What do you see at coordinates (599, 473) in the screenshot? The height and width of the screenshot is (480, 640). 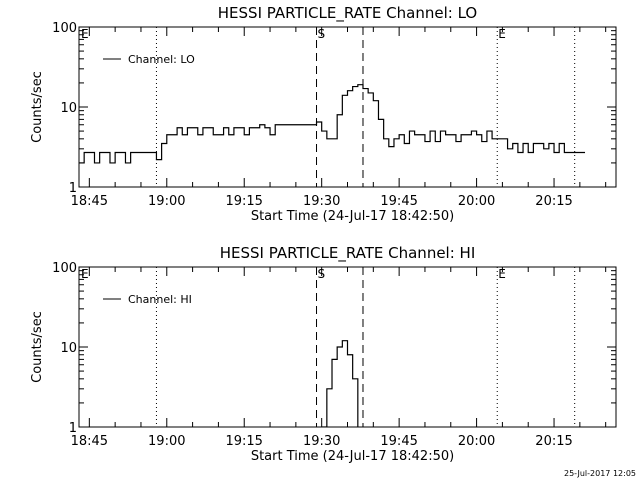 I see `plot-timestamp: 25-Jul-2017 12:05` at bounding box center [599, 473].